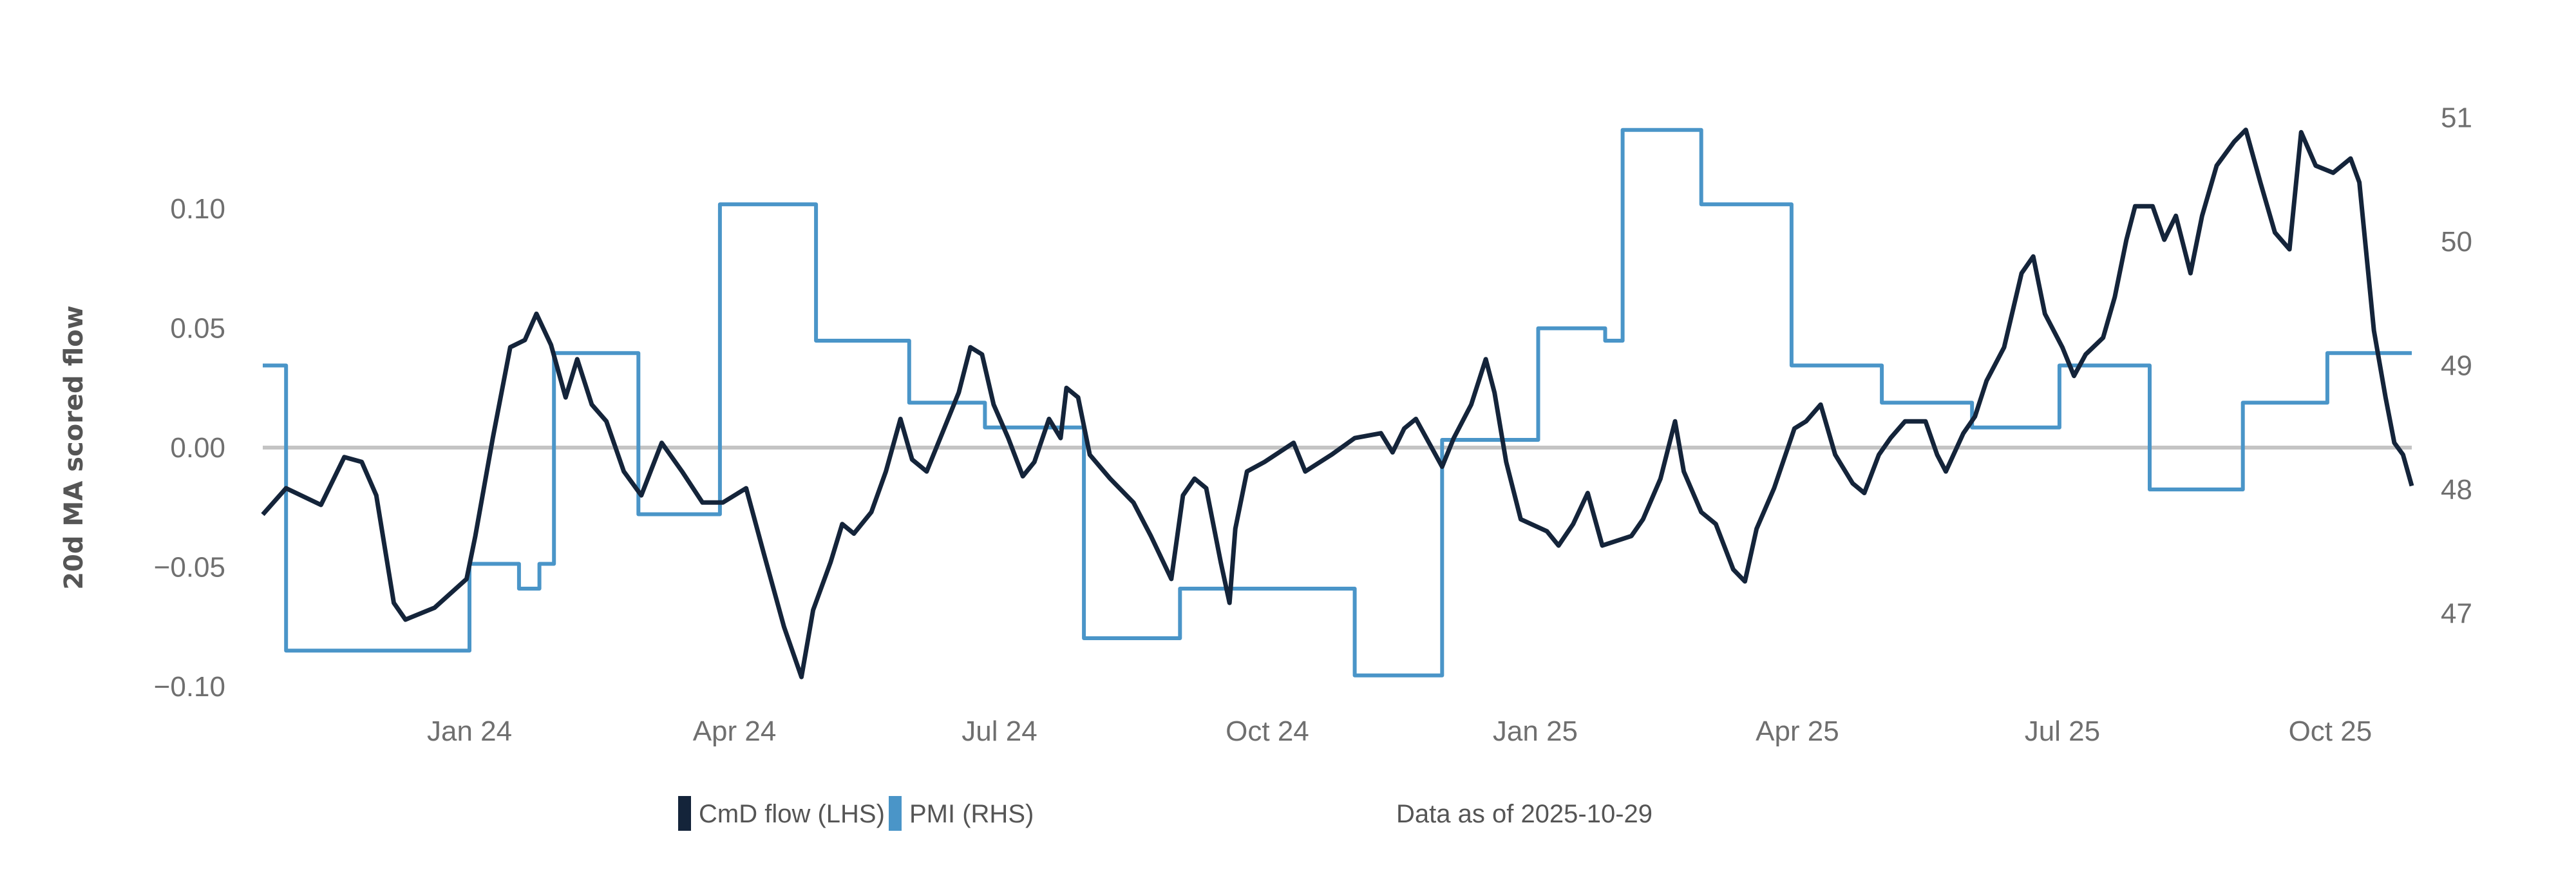  Describe the element at coordinates (74, 447) in the screenshot. I see `y-axis-label: 20d MA scored flow` at that location.